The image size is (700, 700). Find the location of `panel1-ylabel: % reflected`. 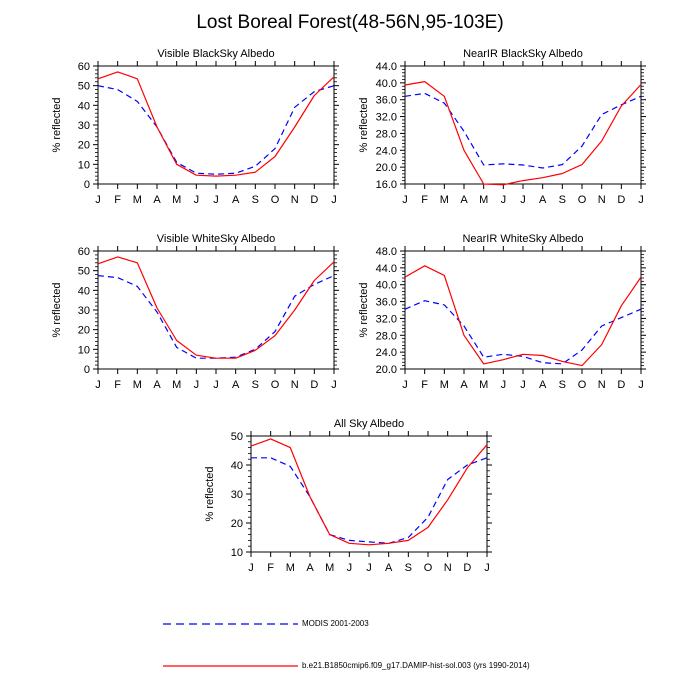

panel1-ylabel: % reflected is located at coordinates (57, 124).